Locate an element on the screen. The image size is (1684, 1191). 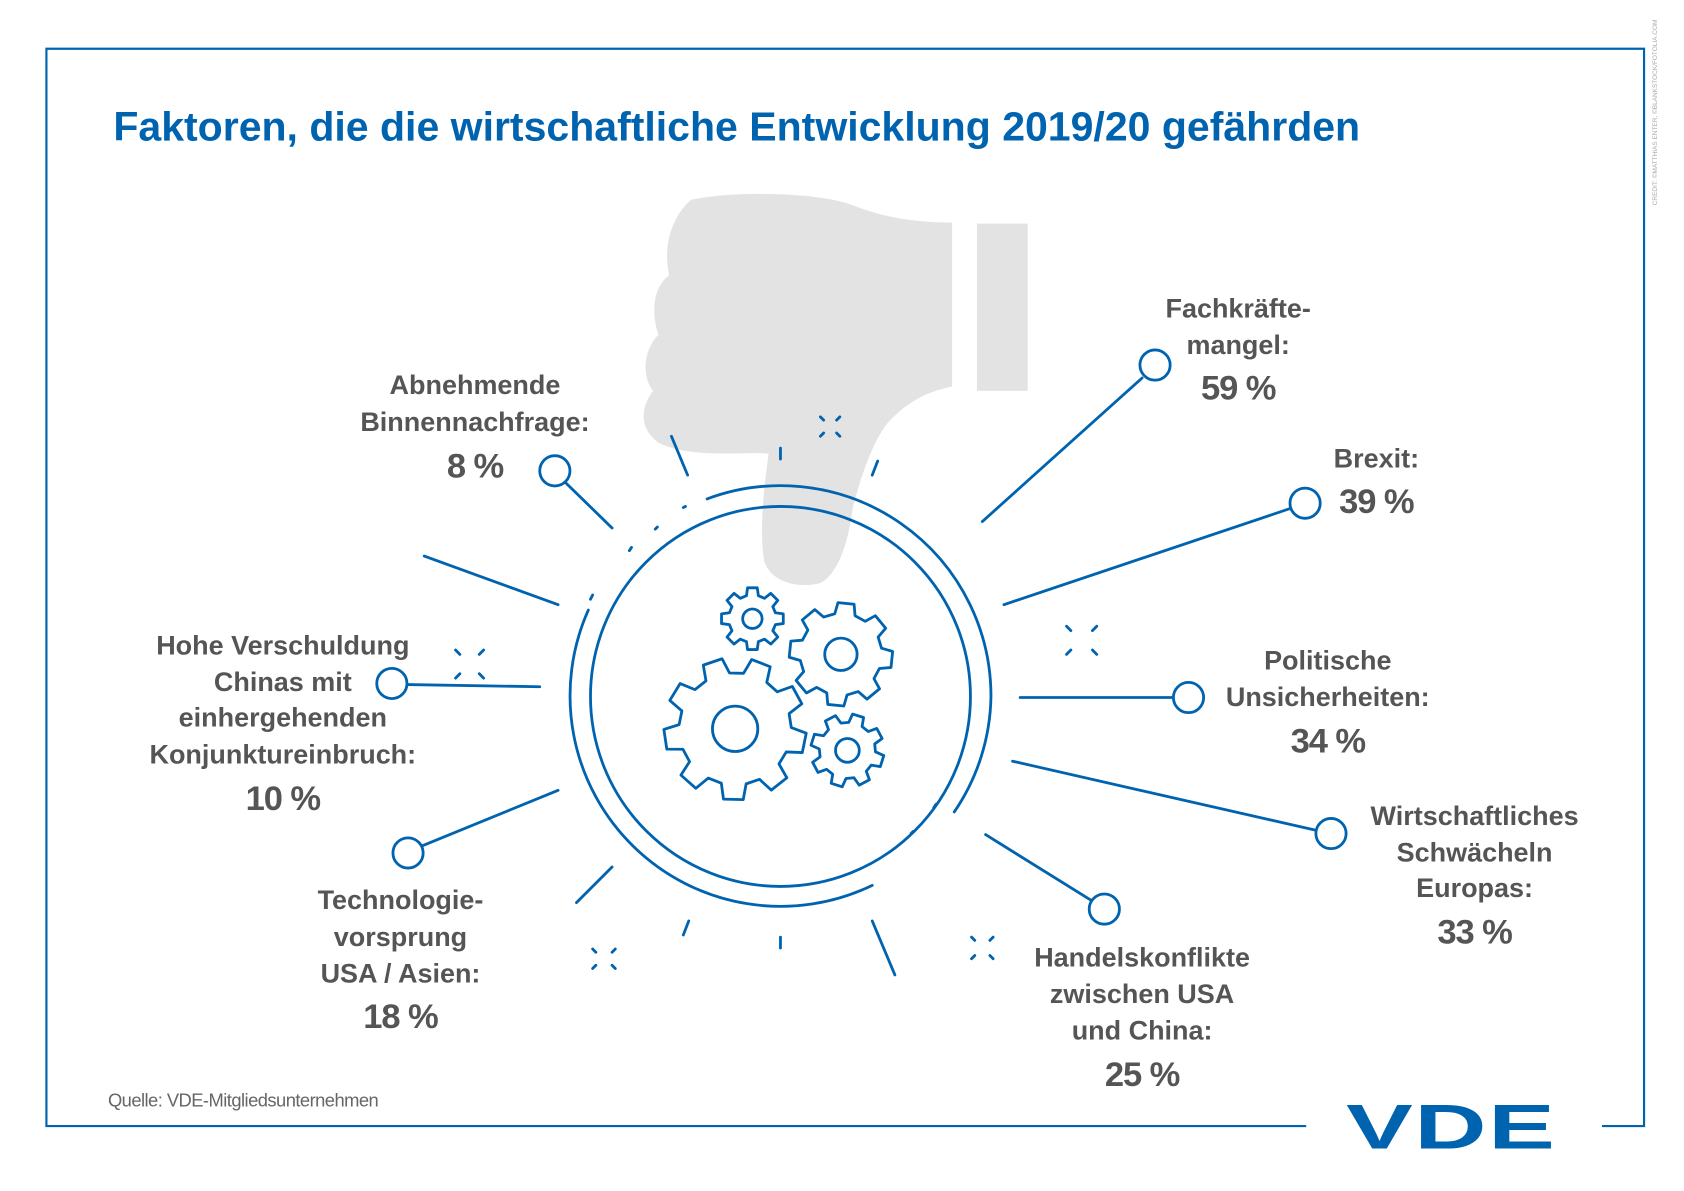
vde-logo: VDE is located at coordinates (1451, 1128).